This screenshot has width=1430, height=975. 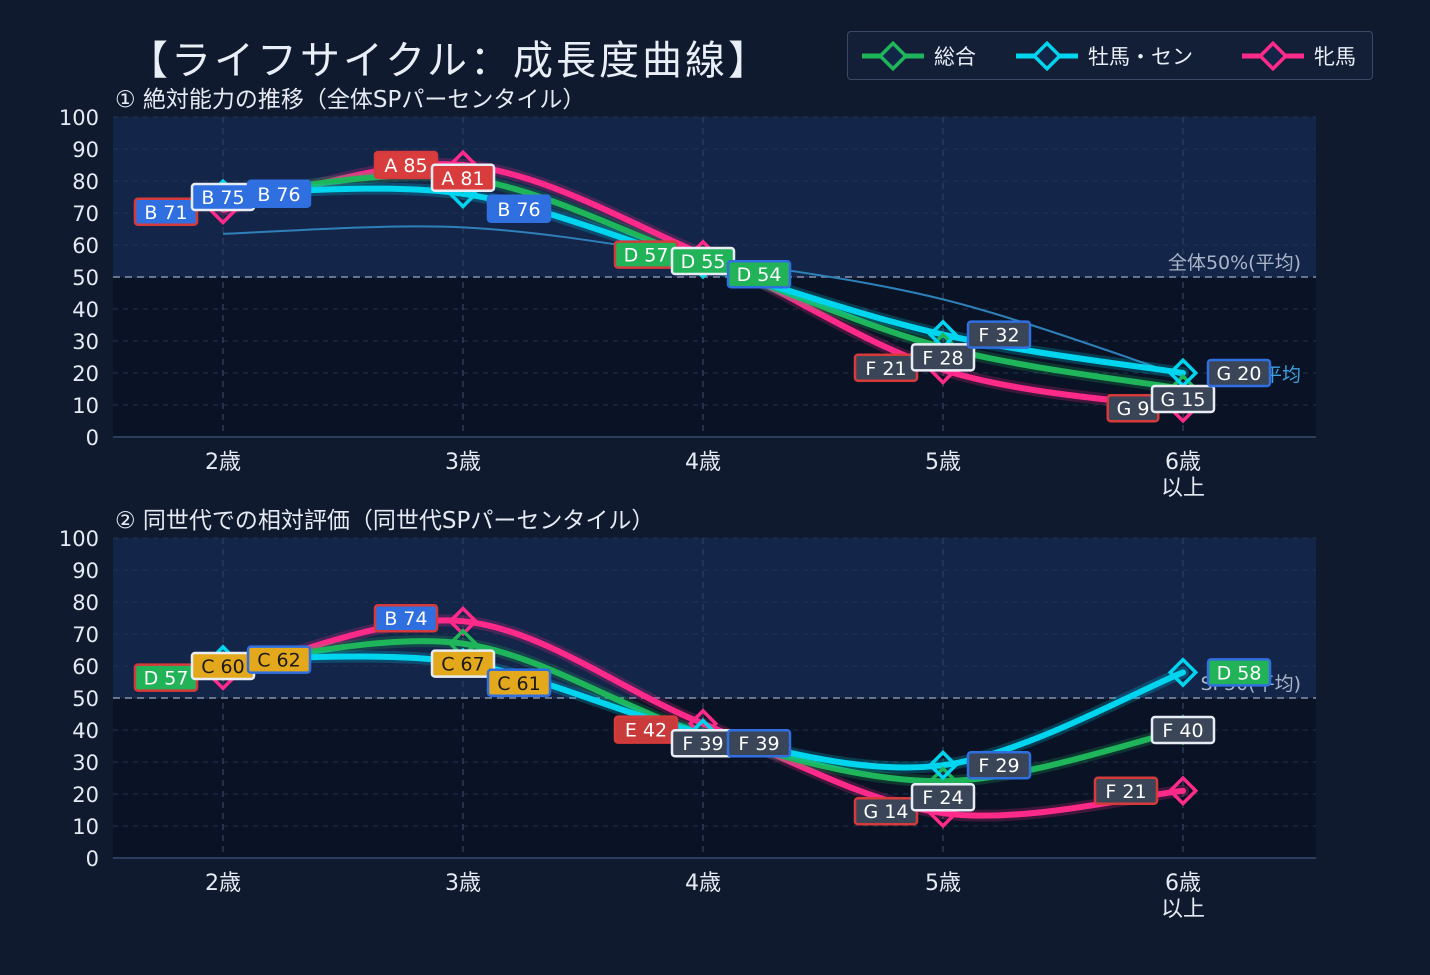 I want to click on x-tick-label: 以上, so click(x=1183, y=909).